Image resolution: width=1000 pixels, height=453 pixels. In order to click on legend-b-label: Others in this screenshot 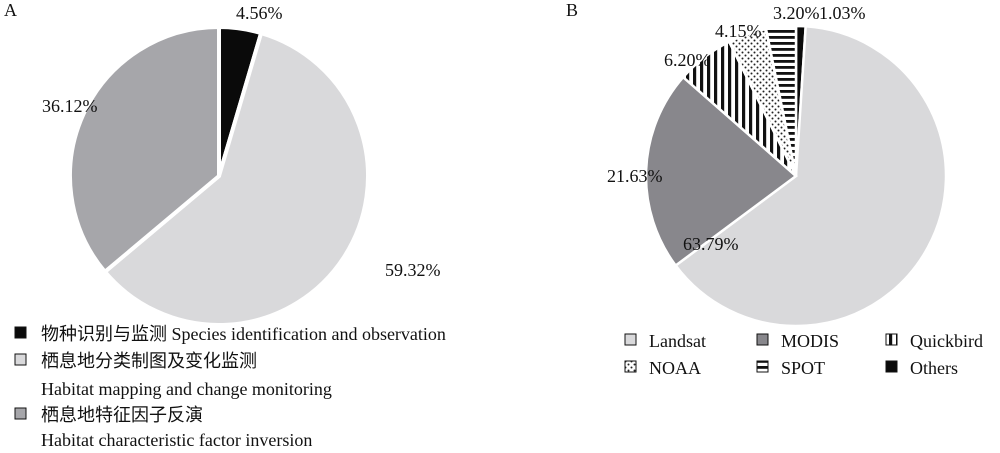, I will do `click(934, 368)`.